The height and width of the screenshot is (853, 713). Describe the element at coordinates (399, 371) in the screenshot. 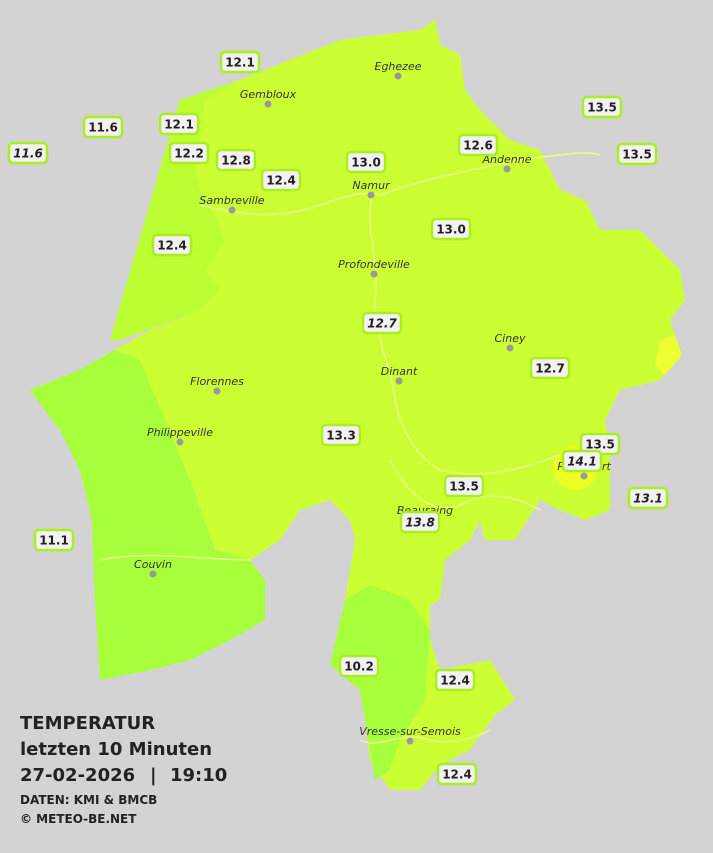

I see `city-label: Dinant` at that location.